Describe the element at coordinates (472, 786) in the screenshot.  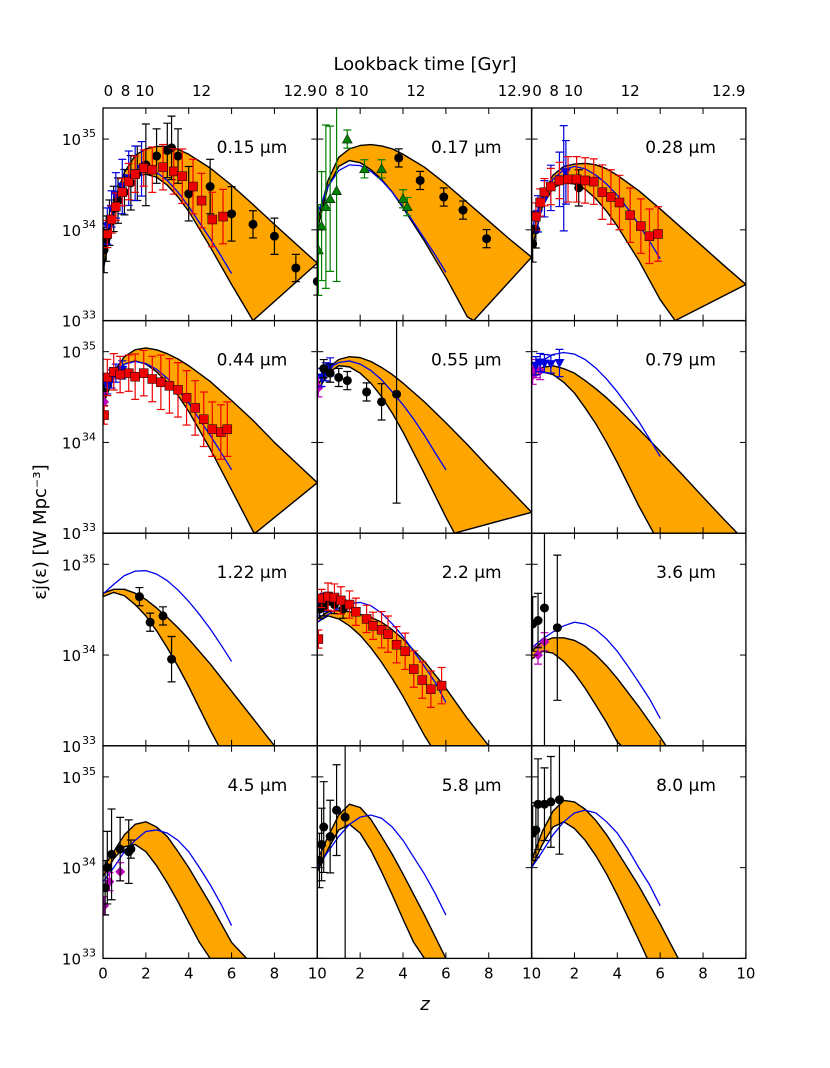
I see `panel-label: 5.8 μm` at that location.